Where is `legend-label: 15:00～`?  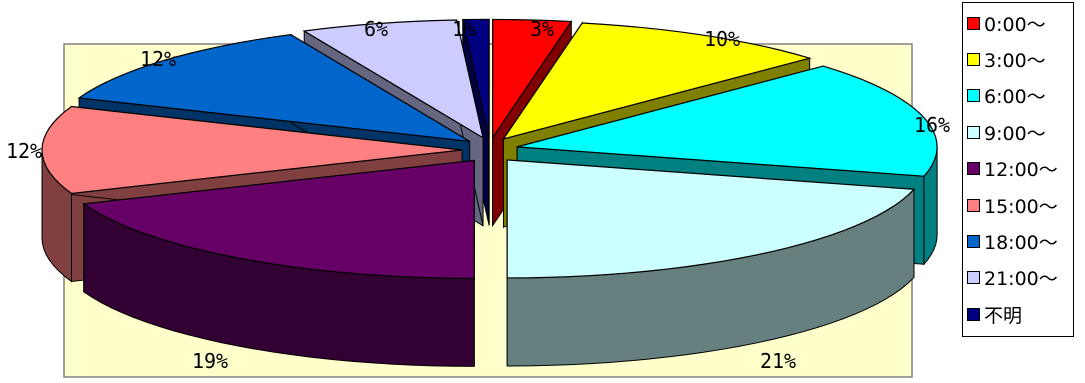
legend-label: 15:00～ is located at coordinates (1021, 206).